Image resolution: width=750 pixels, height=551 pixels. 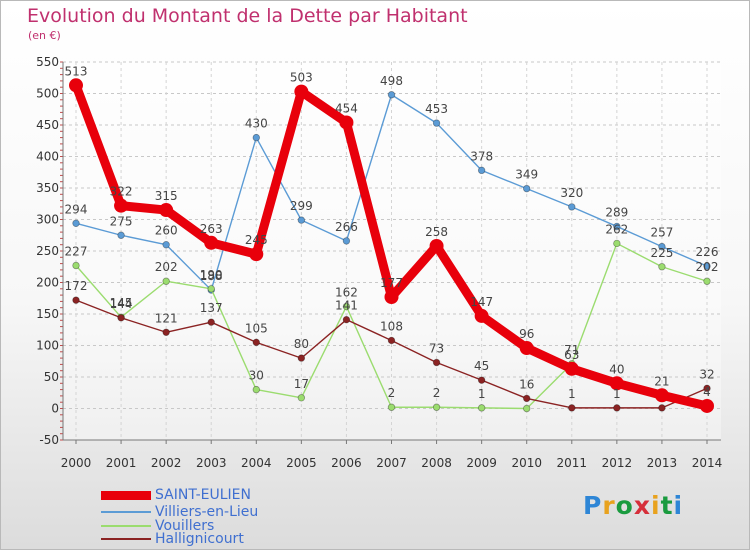 I want to click on data-label: 266, so click(x=346, y=227).